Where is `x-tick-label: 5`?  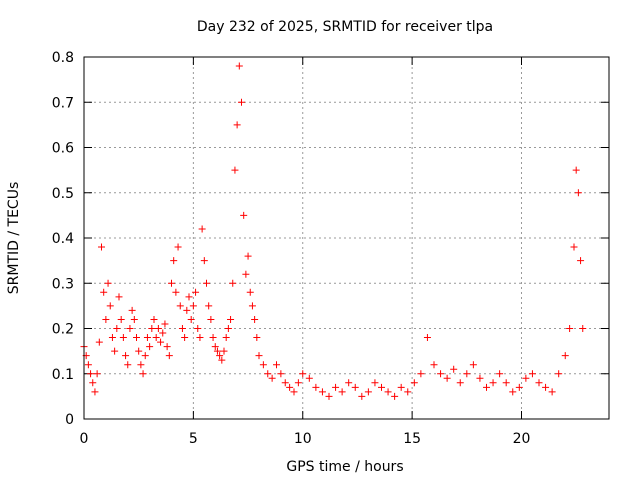
x-tick-label: 5 is located at coordinates (193, 439).